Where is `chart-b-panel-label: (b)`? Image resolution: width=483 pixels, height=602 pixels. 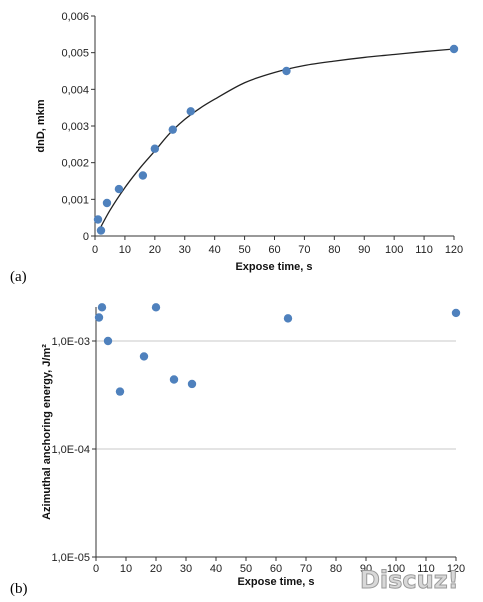 chart-b-panel-label: (b) is located at coordinates (19, 589).